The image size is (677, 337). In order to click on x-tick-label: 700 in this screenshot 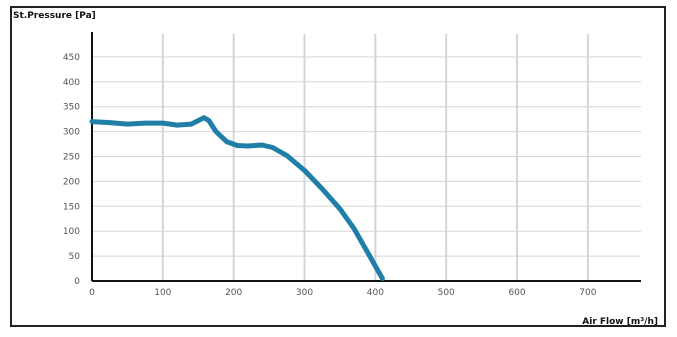, I will do `click(587, 293)`.